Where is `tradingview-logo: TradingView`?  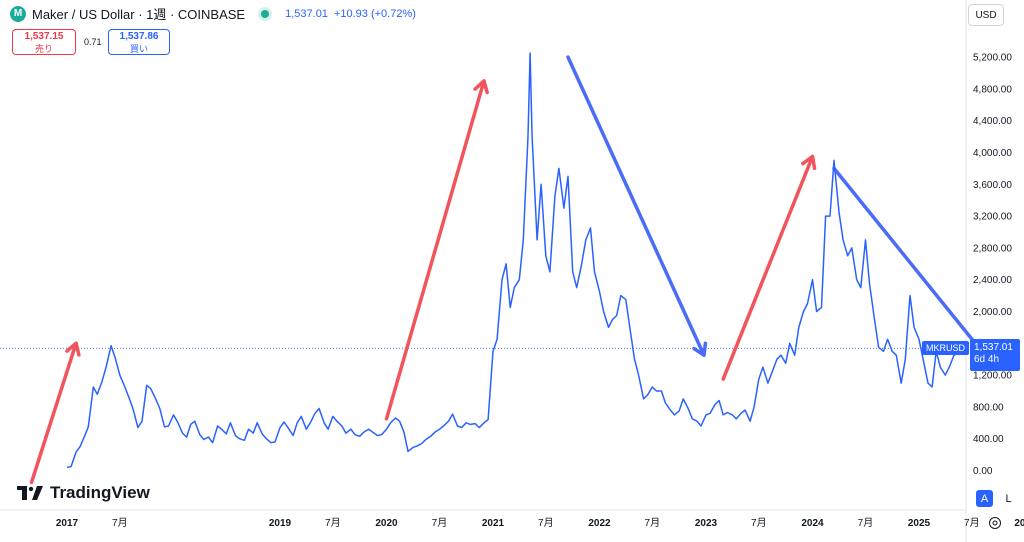
tradingview-logo: TradingView is located at coordinates (83, 493).